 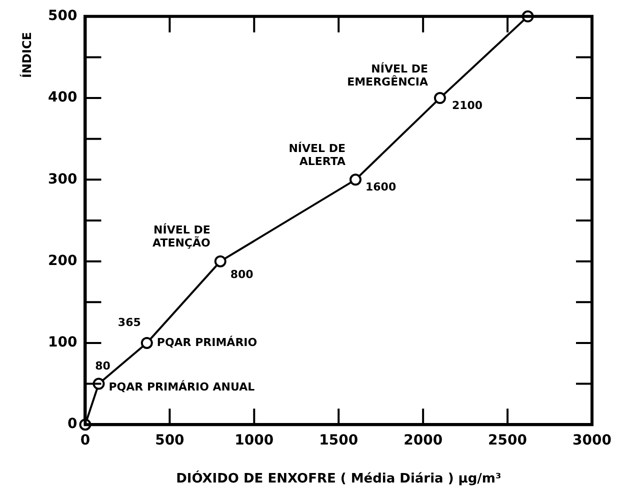 I want to click on x-tick-label: 2500, so click(x=508, y=440).